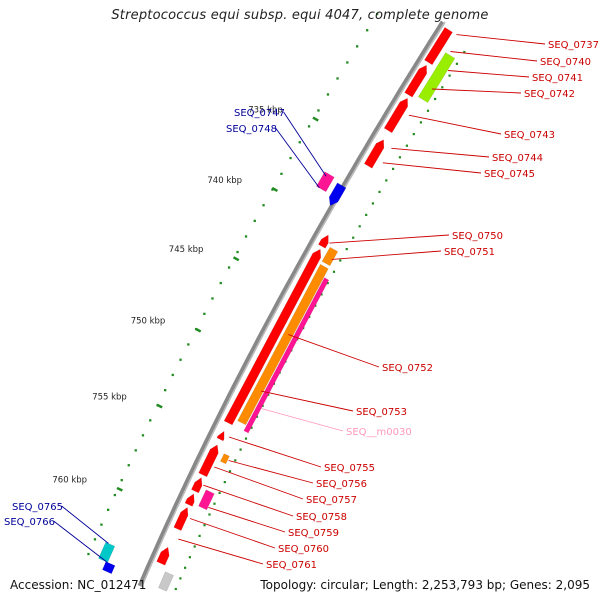 This screenshot has height=604, width=600. What do you see at coordinates (78, 585) in the screenshot?
I see `accession-text: Accession: NC_012471` at bounding box center [78, 585].